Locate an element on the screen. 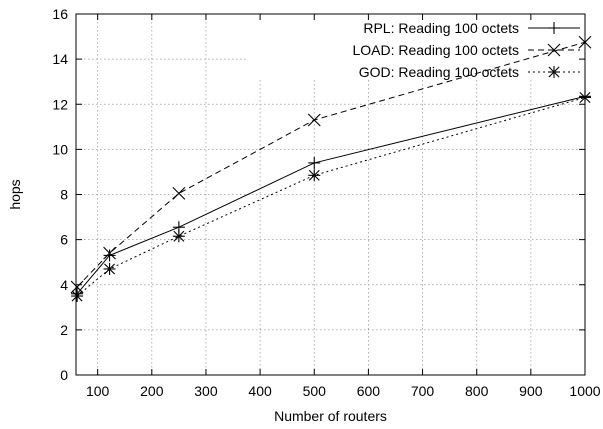 This screenshot has width=603, height=429. legend-entry: LOAD: Reading 100 octets is located at coordinates (466, 50).